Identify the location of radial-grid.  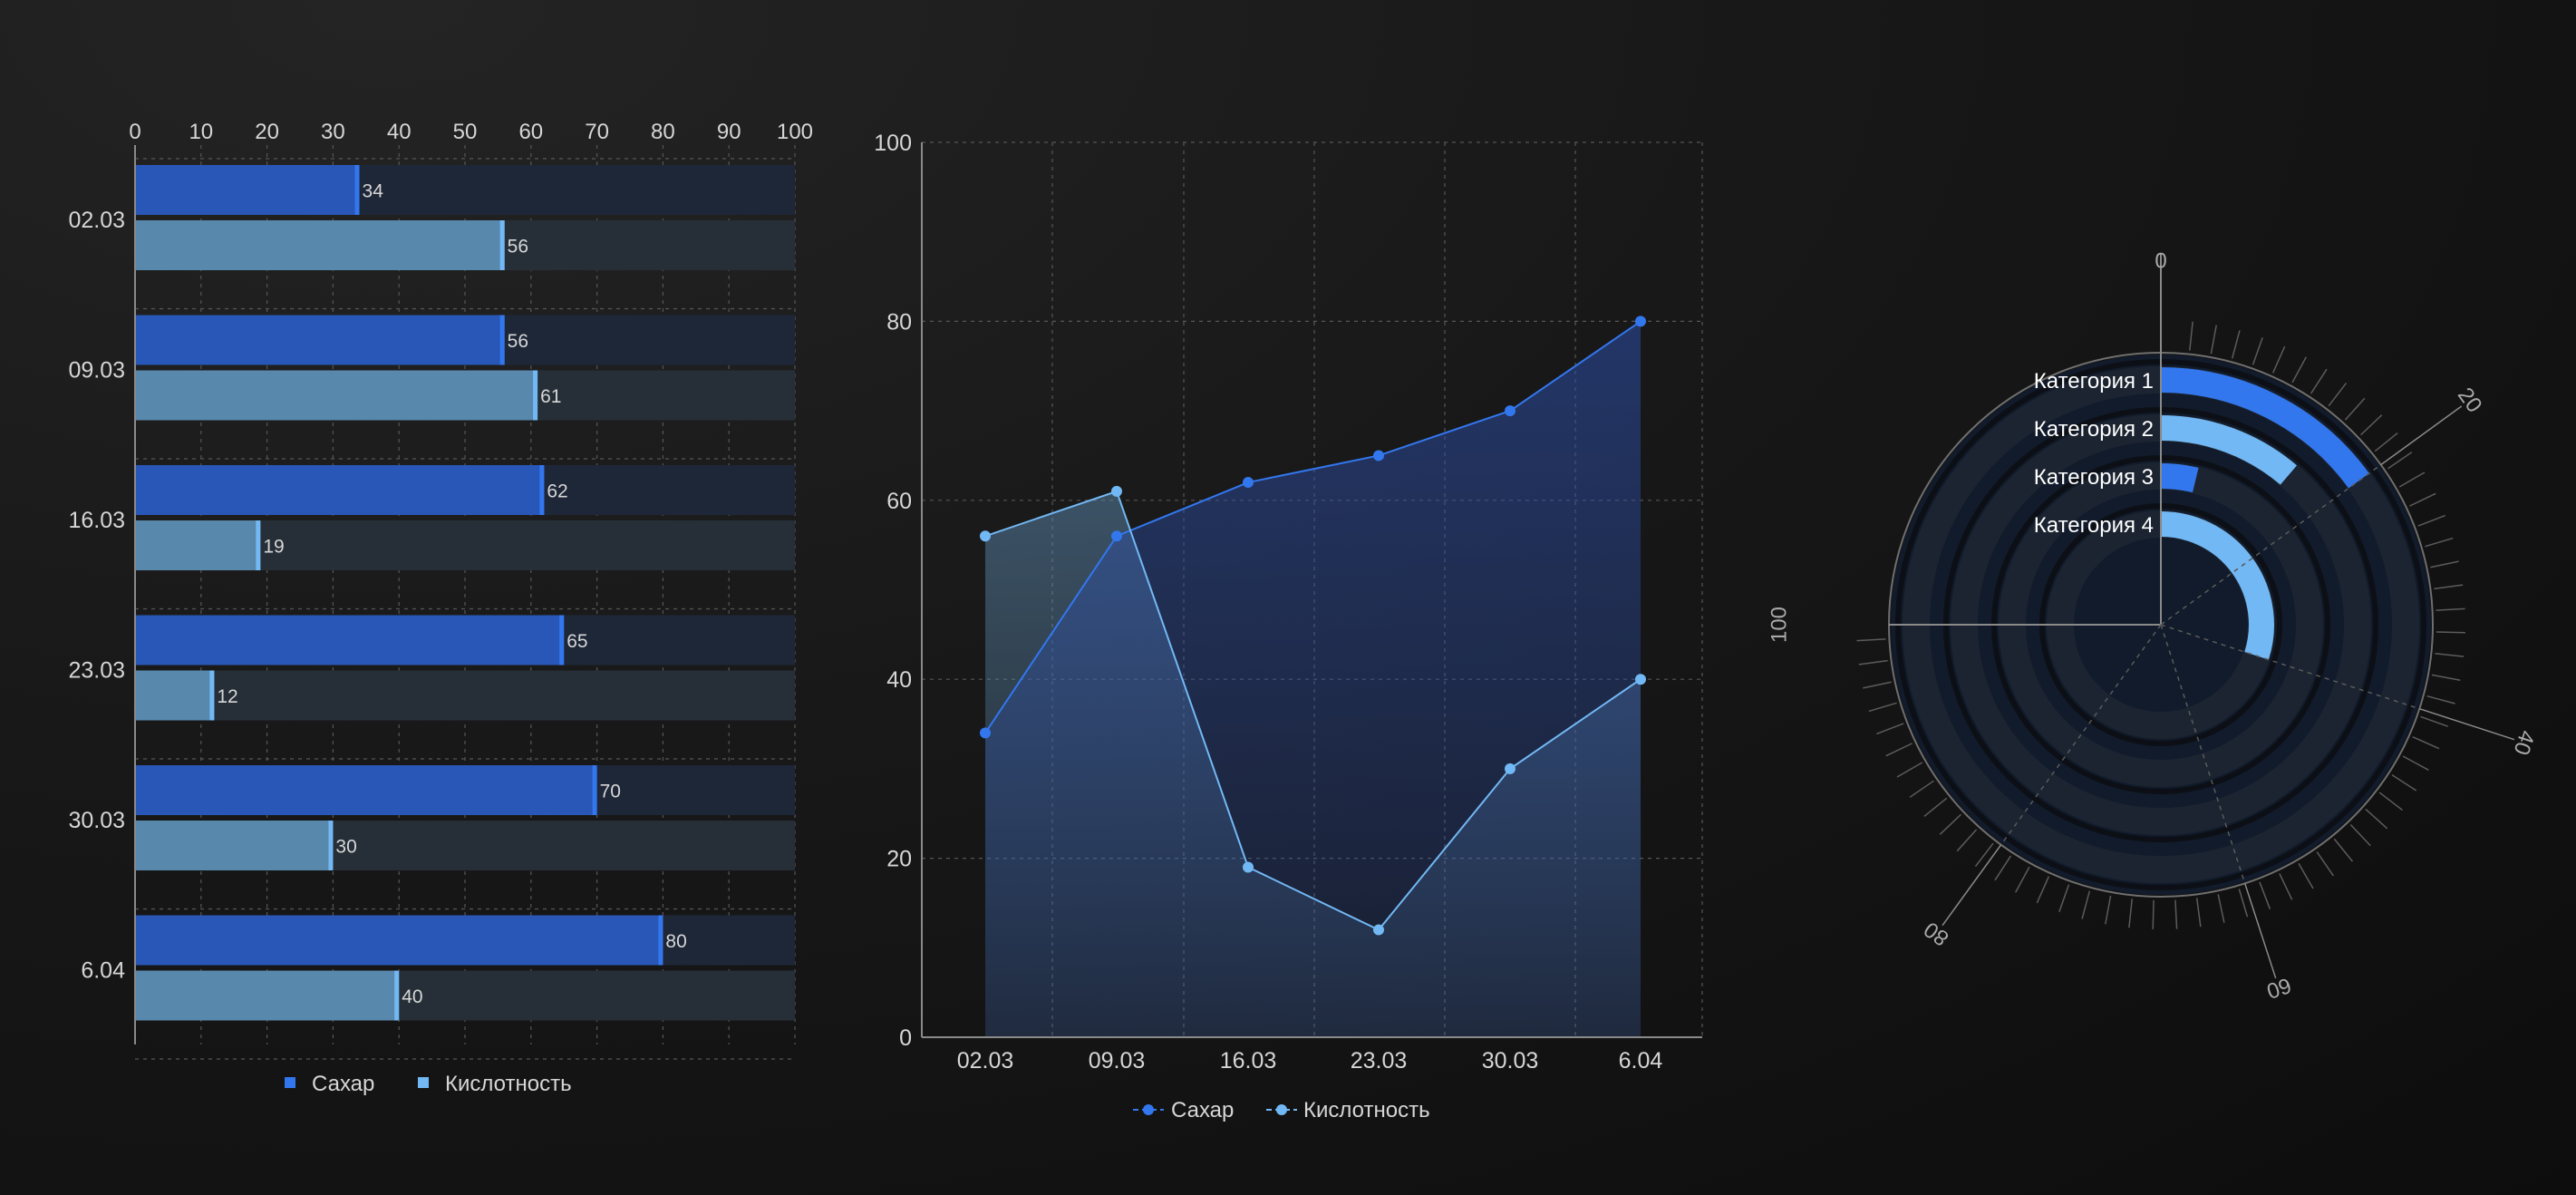
(2201, 616).